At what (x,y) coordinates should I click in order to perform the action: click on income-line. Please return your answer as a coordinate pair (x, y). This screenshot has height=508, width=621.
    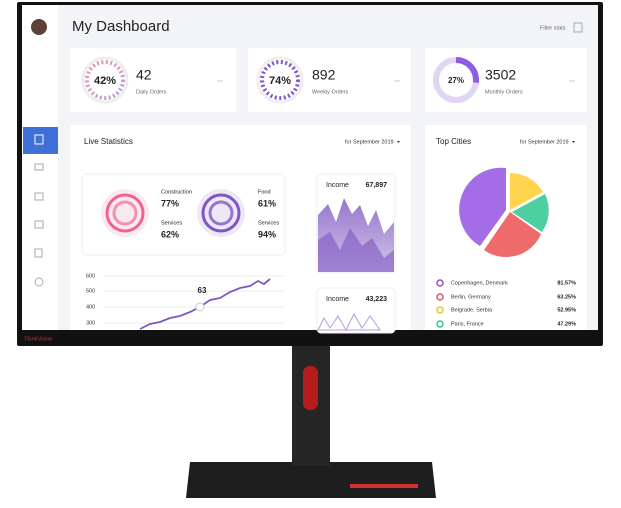
    Looking at the image, I should click on (349, 322).